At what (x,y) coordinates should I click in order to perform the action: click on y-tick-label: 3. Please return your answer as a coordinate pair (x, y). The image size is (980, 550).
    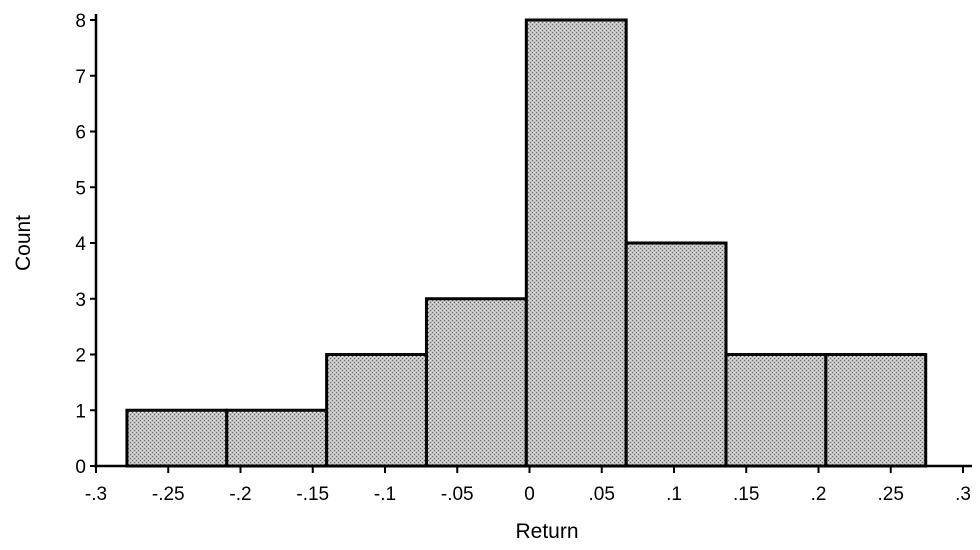
    Looking at the image, I should click on (80, 300).